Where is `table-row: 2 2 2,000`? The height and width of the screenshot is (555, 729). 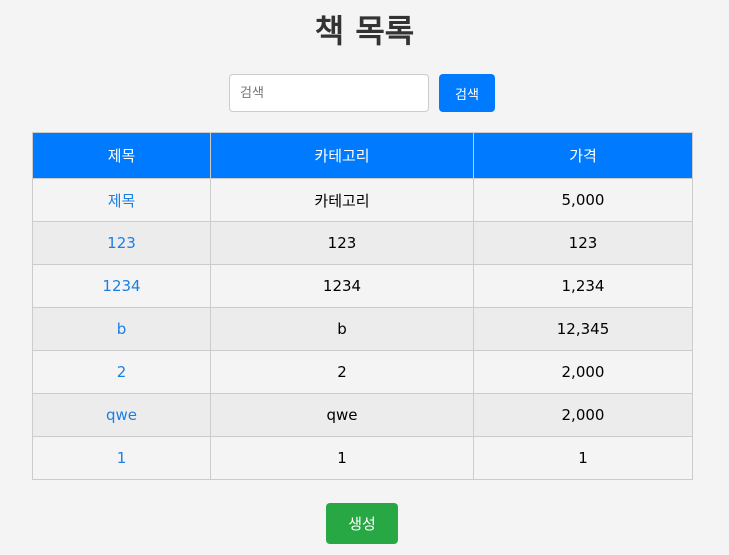 table-row: 2 2 2,000 is located at coordinates (362, 372).